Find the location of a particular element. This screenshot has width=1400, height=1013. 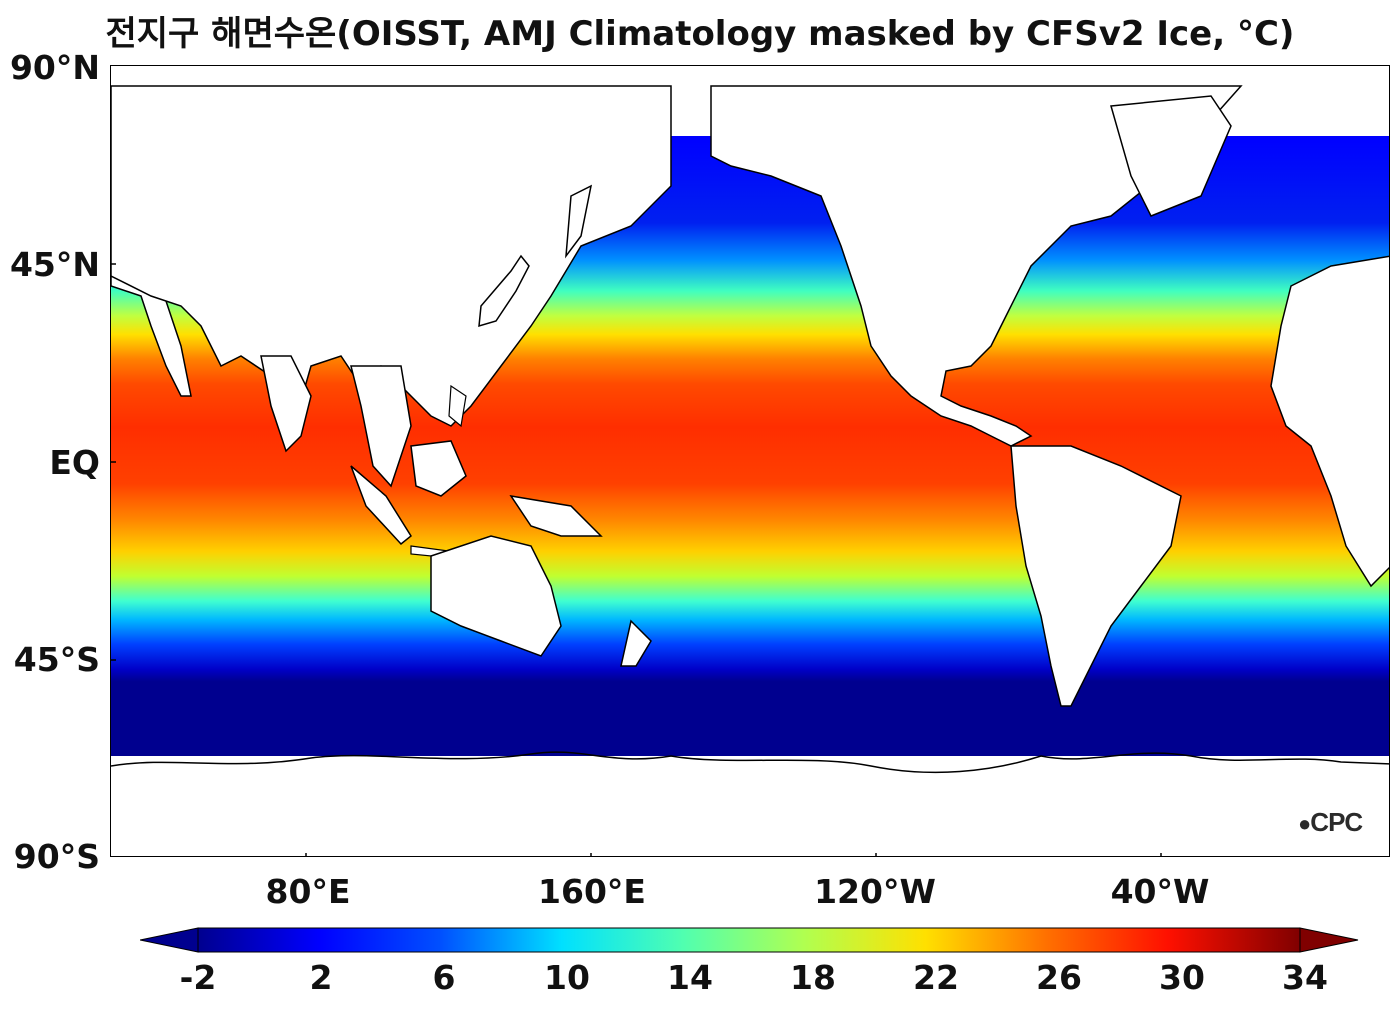

lat-label-45s: 45°S is located at coordinates (56, 659).